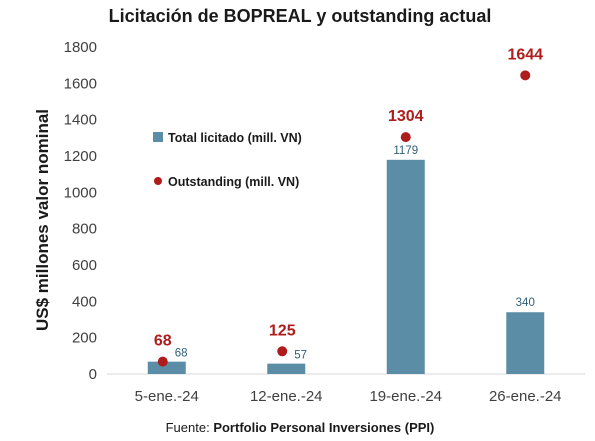 The image size is (595, 441). What do you see at coordinates (80, 47) in the screenshot?
I see `y-tick-label: 1800` at bounding box center [80, 47].